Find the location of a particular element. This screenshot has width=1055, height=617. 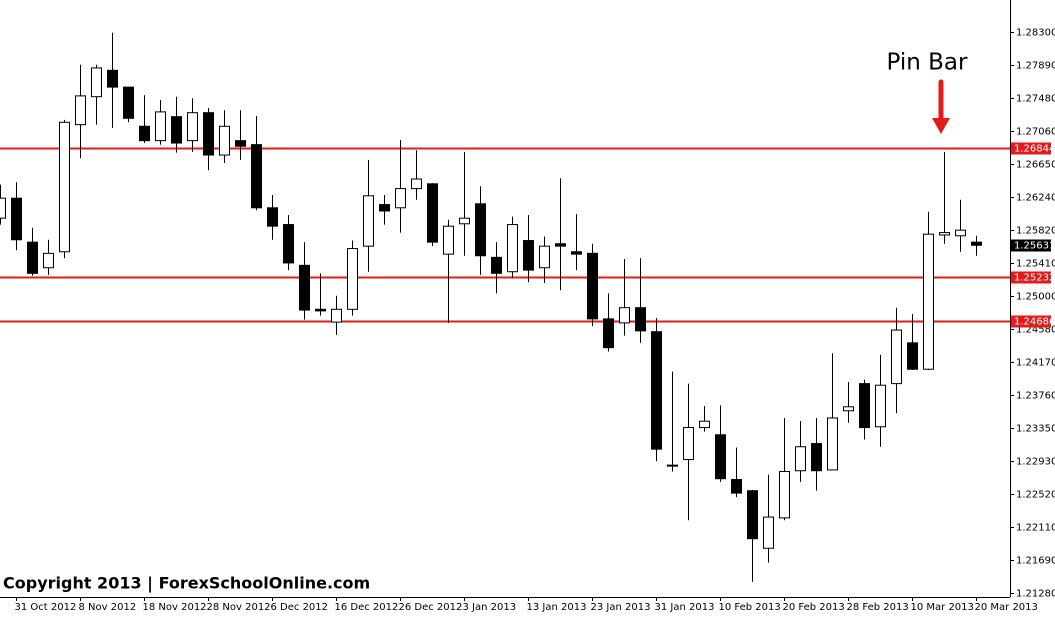

arrow-head is located at coordinates (941, 126).